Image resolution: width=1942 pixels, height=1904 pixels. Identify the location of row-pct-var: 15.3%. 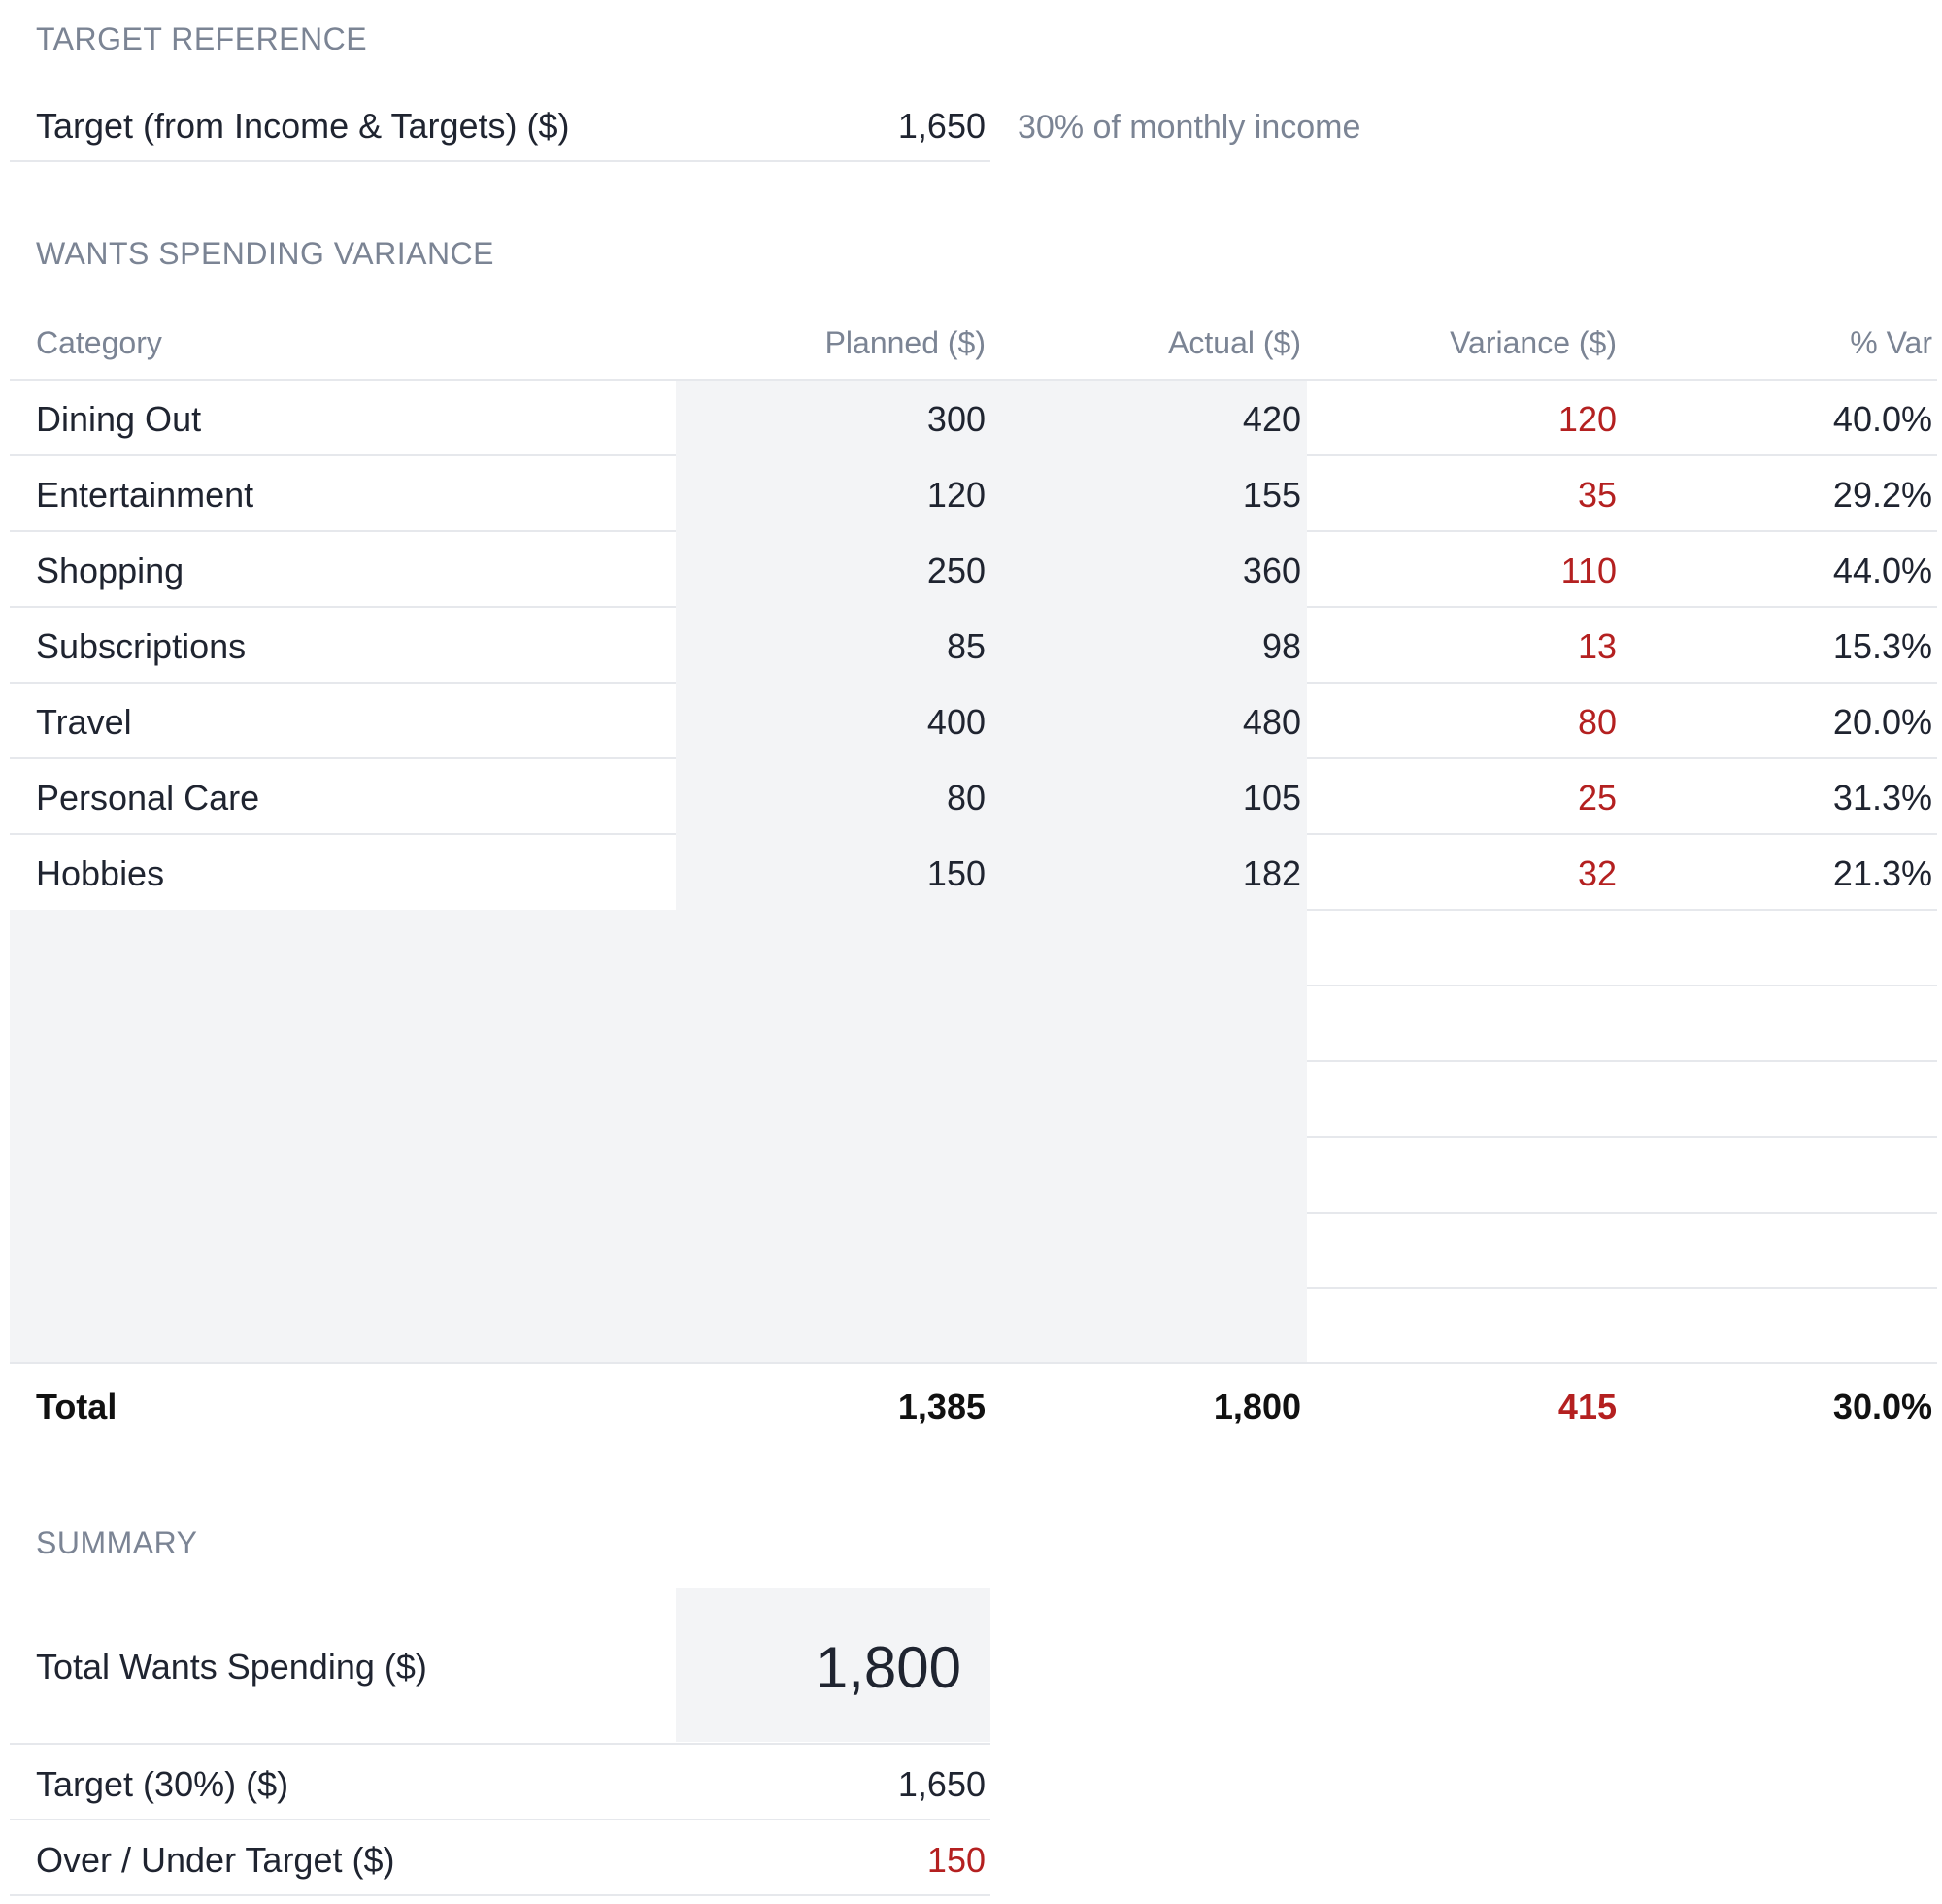
(1882, 646).